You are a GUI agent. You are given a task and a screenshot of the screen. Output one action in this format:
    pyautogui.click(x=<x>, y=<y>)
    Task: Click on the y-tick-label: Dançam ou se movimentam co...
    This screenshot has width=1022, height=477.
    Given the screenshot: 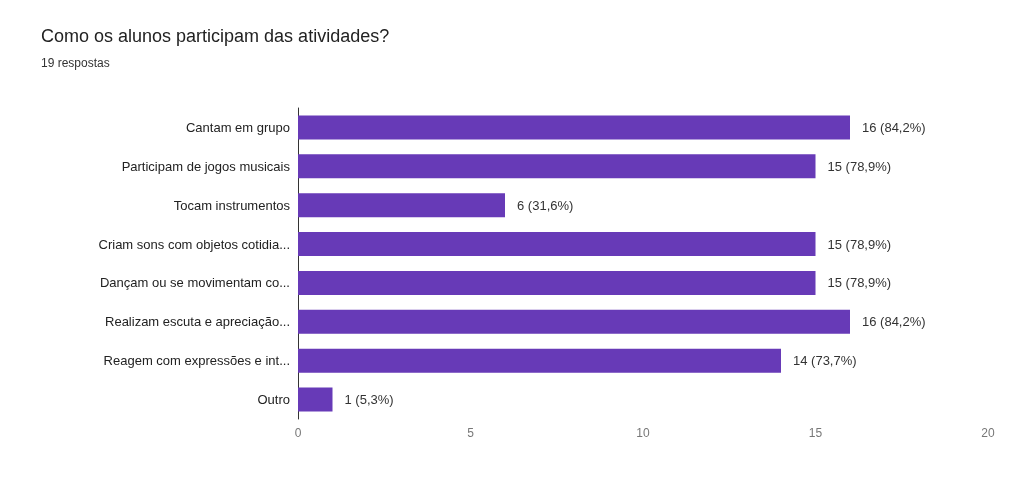 What is the action you would take?
    pyautogui.click(x=194, y=283)
    